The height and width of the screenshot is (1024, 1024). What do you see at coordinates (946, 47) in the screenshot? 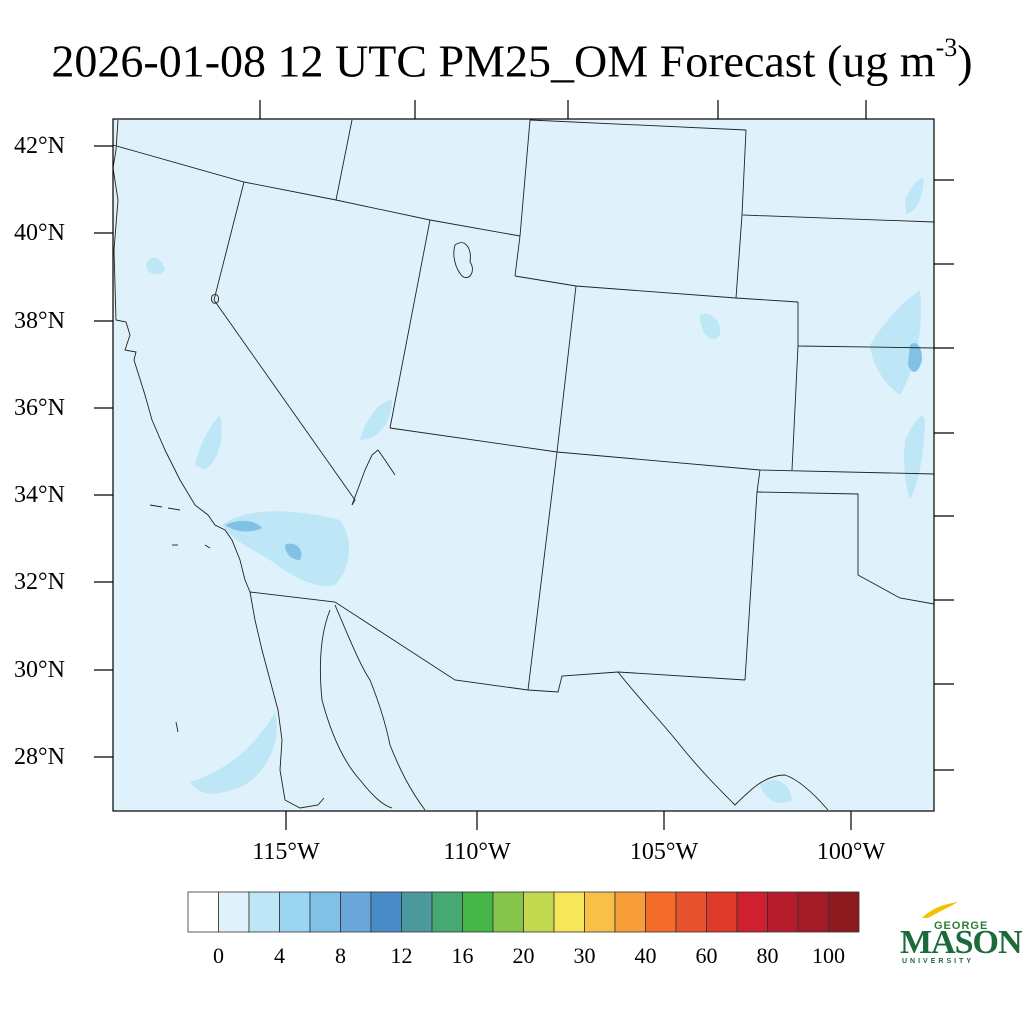
I see `title-superscript: -3` at bounding box center [946, 47].